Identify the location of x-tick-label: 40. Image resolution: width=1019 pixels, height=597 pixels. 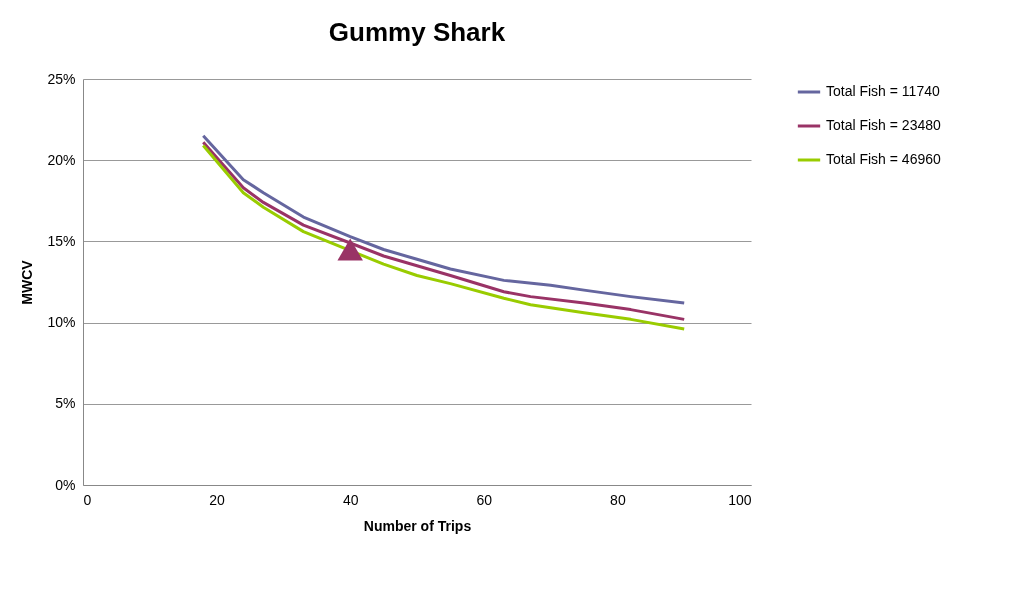
(350, 499).